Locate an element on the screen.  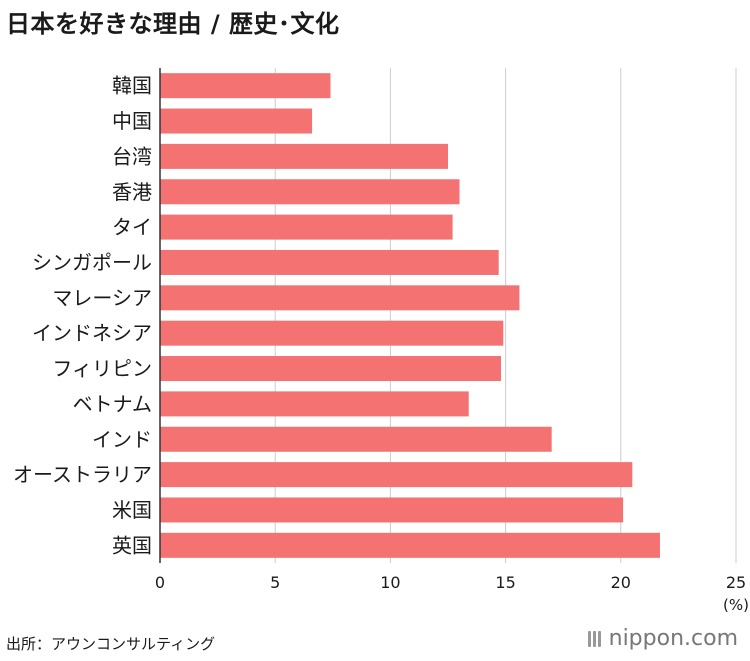
category-label: マレーシア is located at coordinates (102, 298).